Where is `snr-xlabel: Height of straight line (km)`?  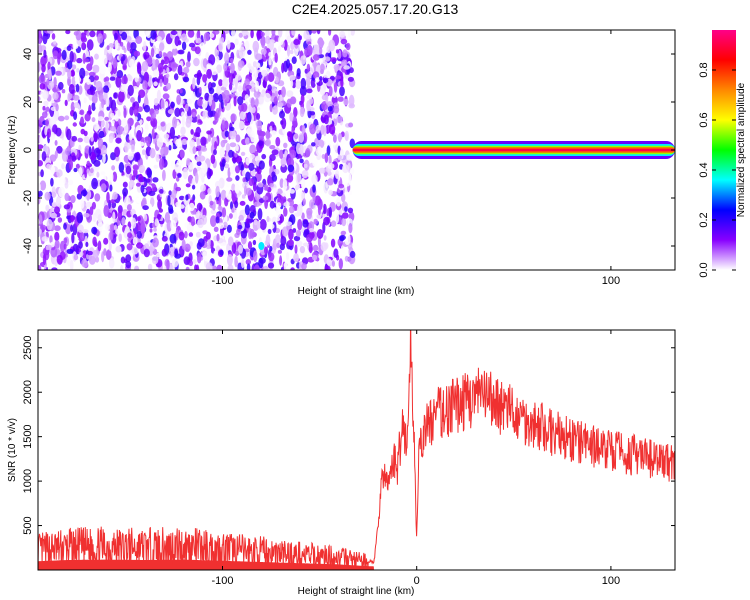 snr-xlabel: Height of straight line (km) is located at coordinates (356, 591).